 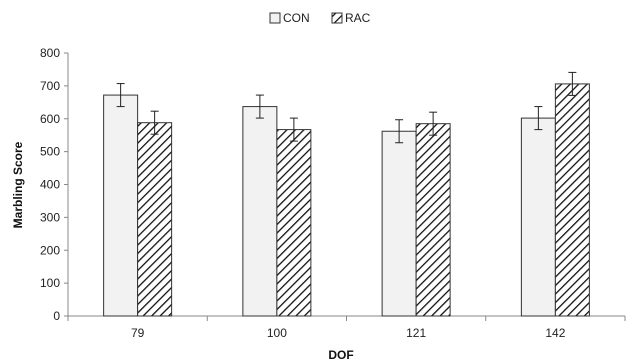 I want to click on y-tick-label: 800, so click(x=50, y=53).